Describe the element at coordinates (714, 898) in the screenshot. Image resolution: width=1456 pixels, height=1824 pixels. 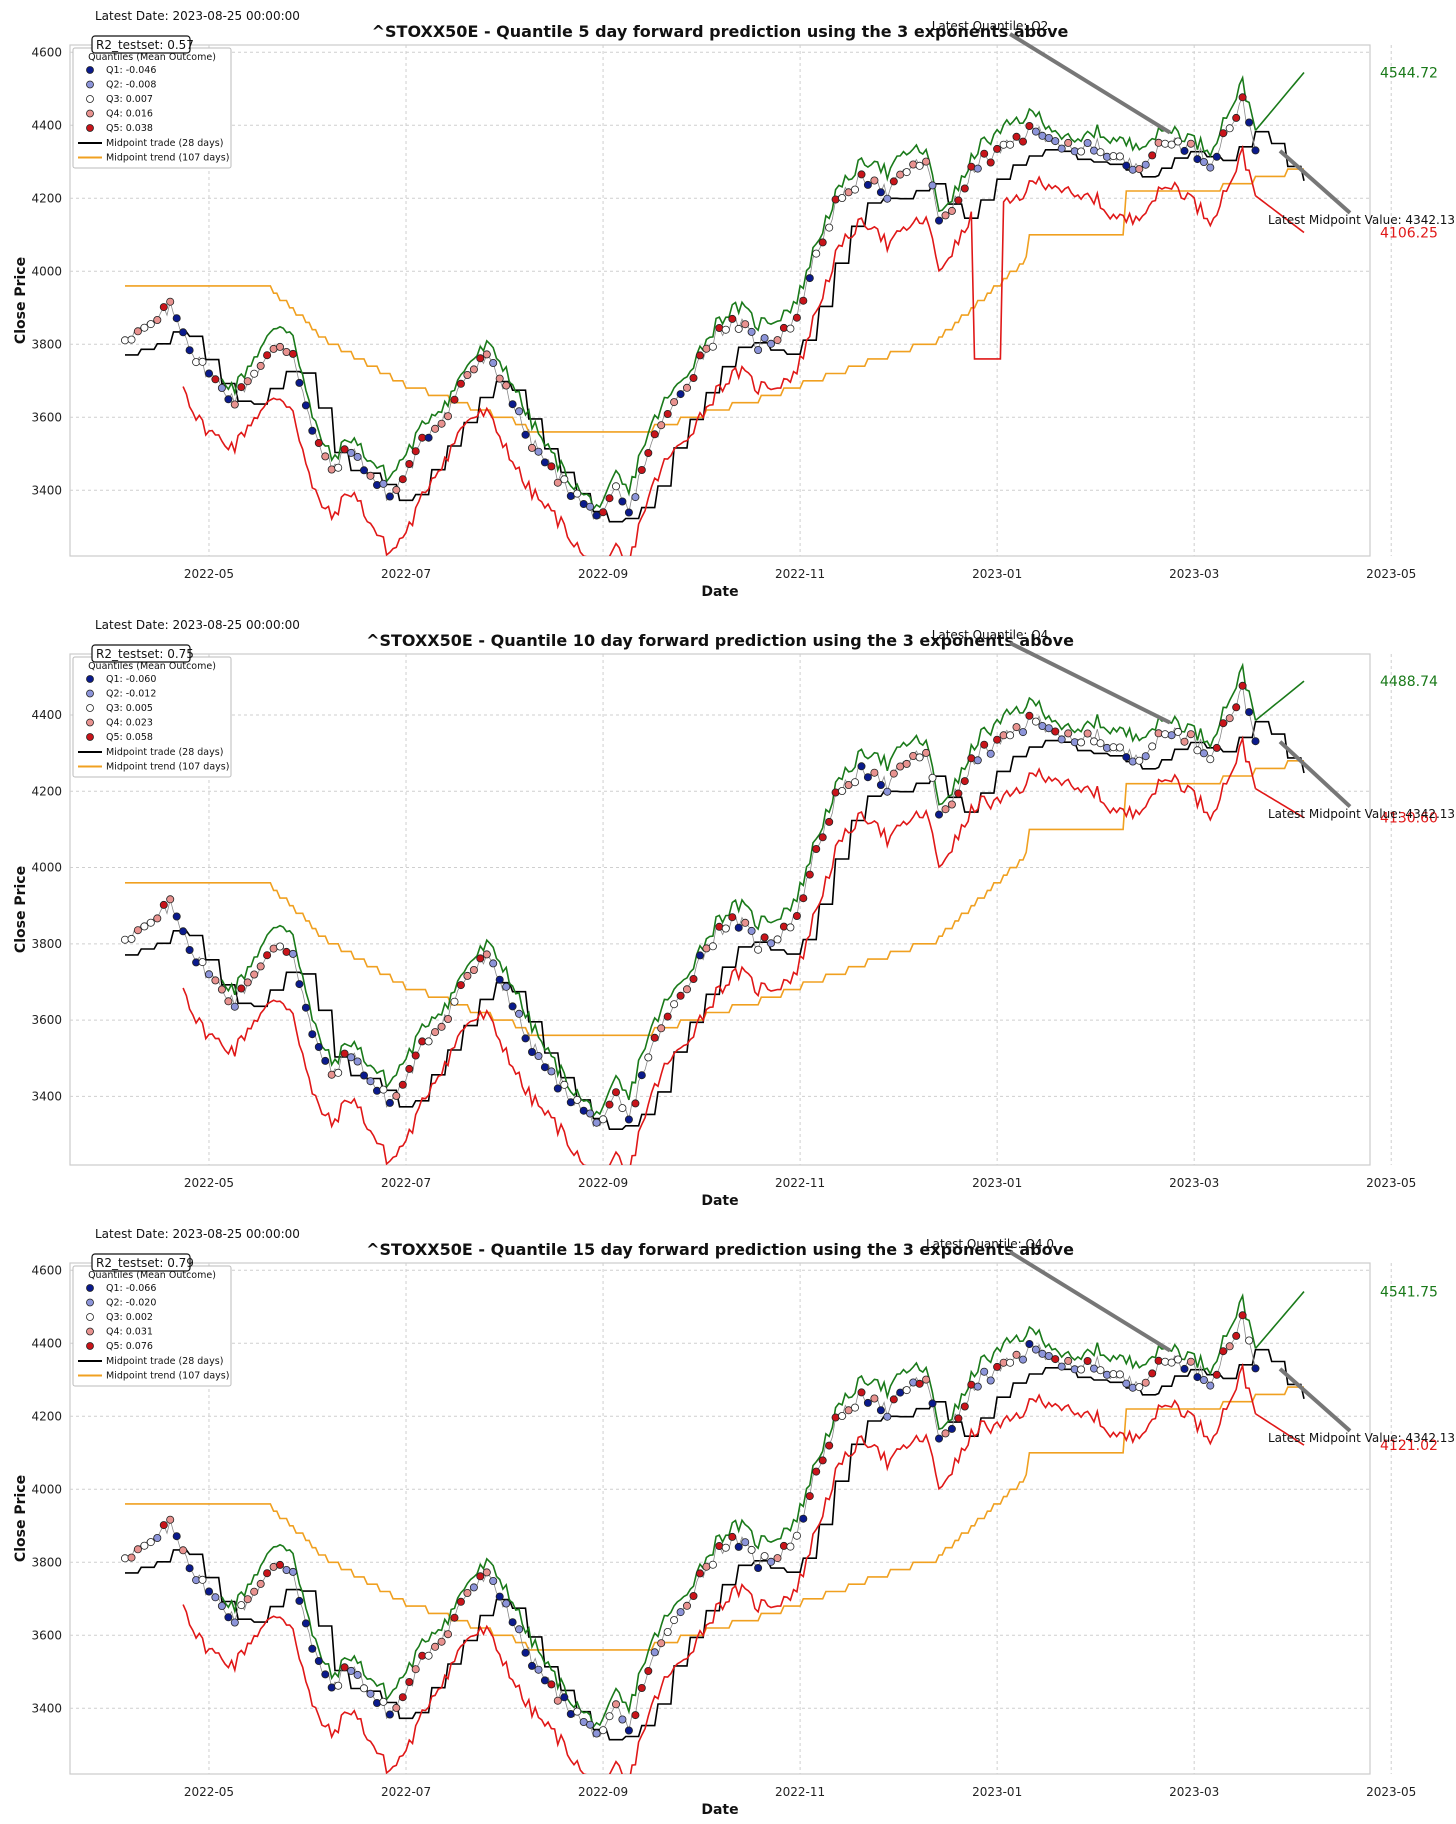
I see `trend-line` at that location.